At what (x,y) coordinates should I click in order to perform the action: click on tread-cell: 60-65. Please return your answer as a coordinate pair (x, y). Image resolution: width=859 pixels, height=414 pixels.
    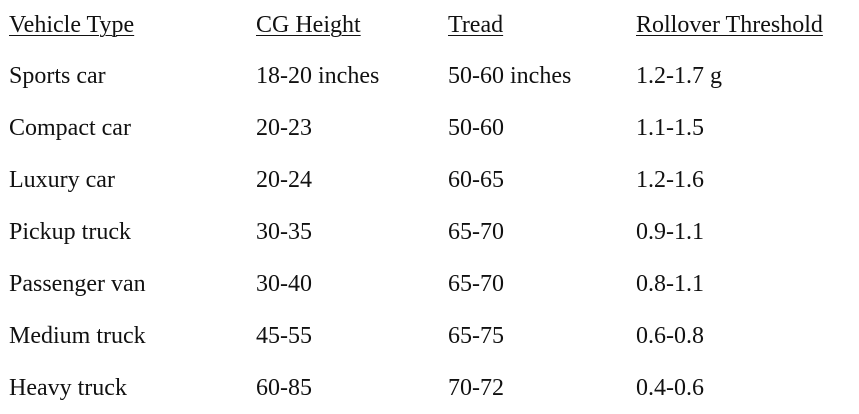
    Looking at the image, I should click on (476, 180).